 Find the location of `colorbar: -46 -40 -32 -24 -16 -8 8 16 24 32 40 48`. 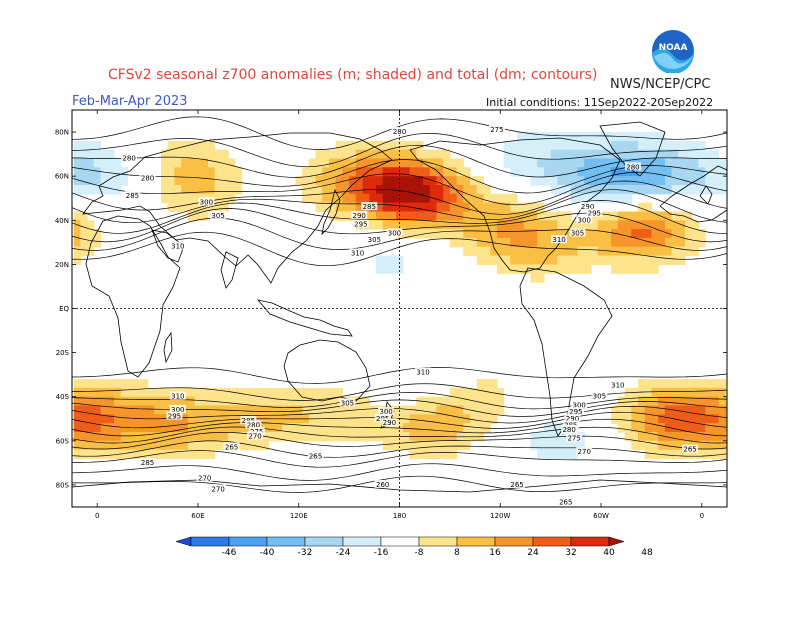

colorbar: -46 -40 -32 -24 -16 -8 8 16 24 32 40 48 is located at coordinates (414, 547).